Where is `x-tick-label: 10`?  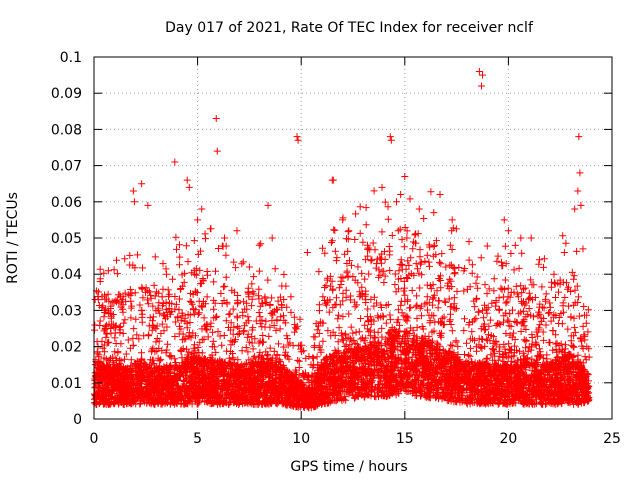
x-tick-label: 10 is located at coordinates (301, 439).